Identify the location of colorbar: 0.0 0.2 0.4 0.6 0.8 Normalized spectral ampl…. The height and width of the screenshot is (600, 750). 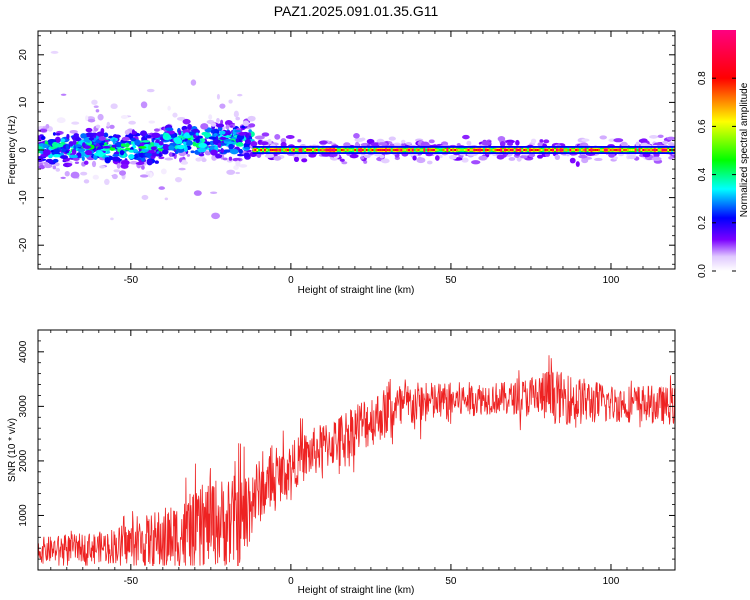
(723, 154).